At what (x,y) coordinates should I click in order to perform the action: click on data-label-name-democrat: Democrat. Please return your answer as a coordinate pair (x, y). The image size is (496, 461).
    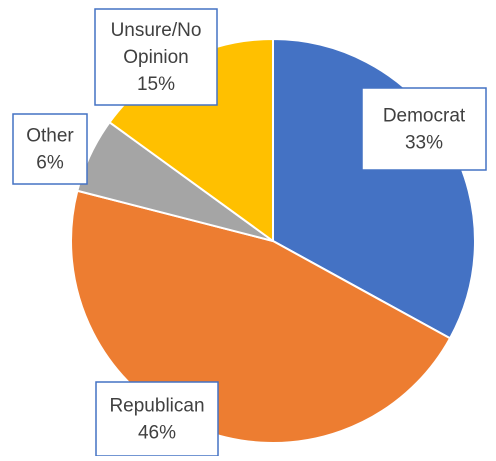
    Looking at the image, I should click on (424, 116).